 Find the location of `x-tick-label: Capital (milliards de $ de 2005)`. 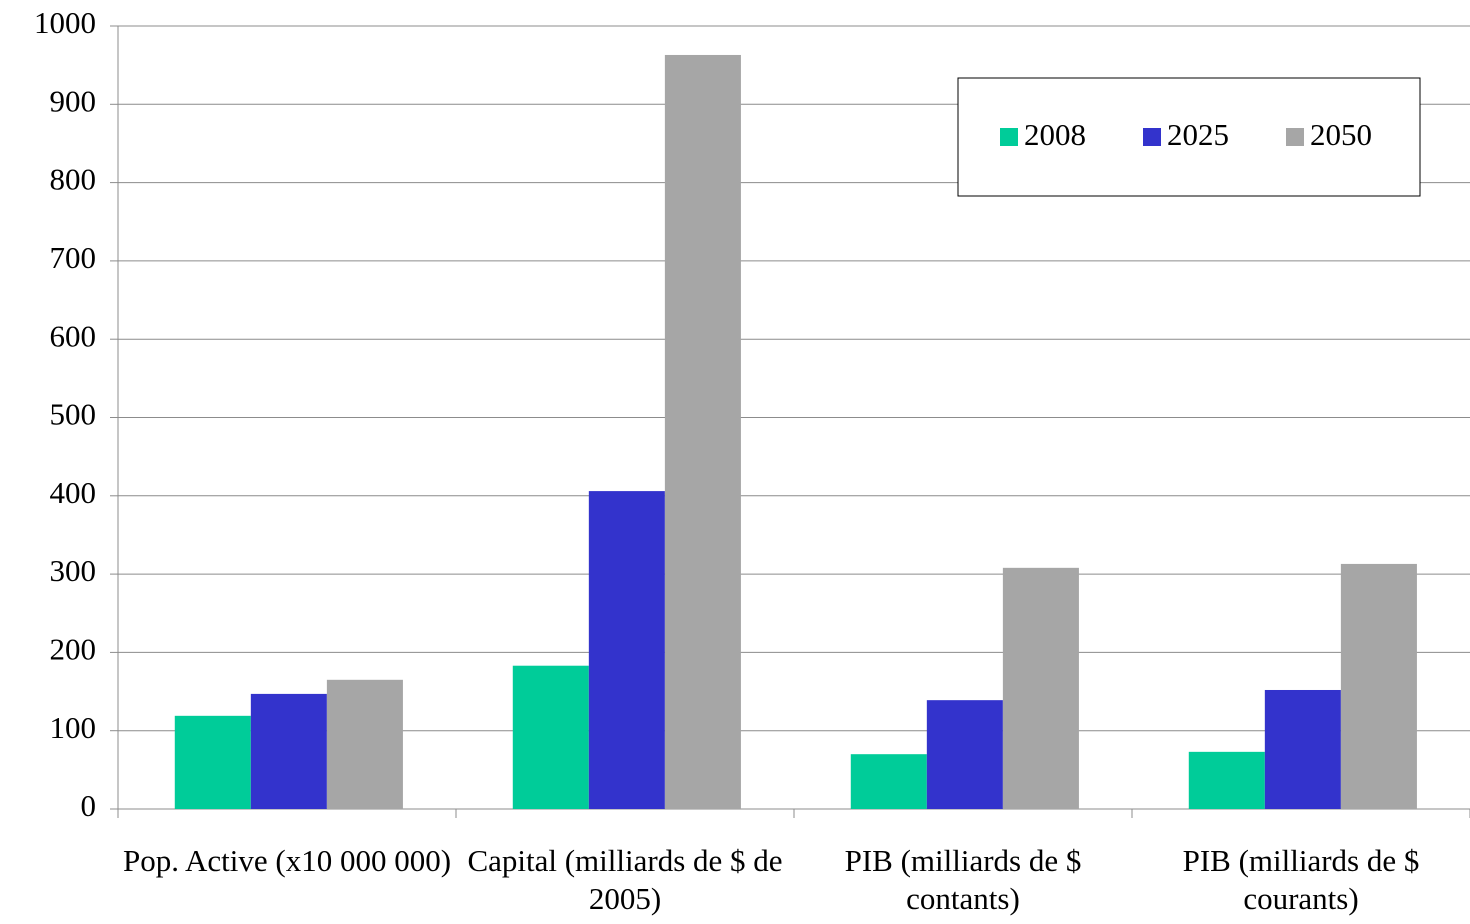

x-tick-label: Capital (milliards de $ de 2005) is located at coordinates (625, 879).